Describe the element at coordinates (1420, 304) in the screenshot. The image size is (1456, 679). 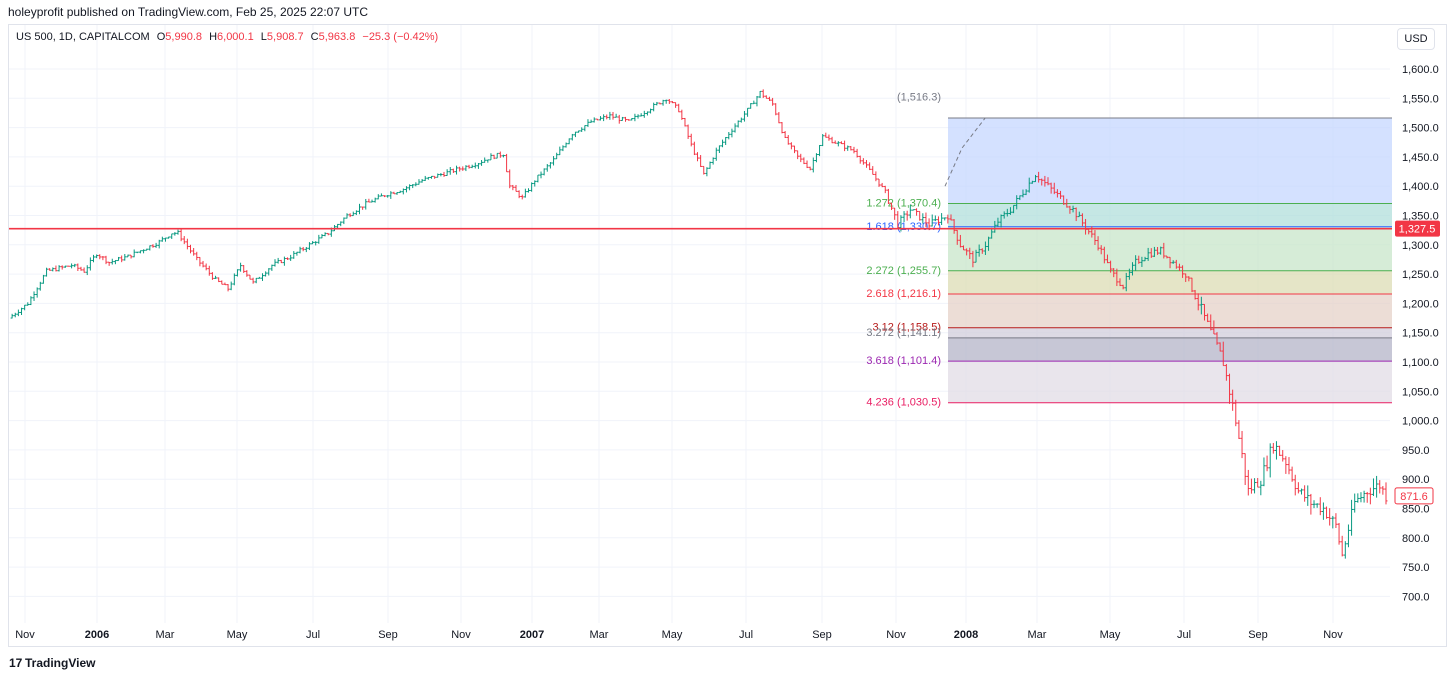
I see `y-tick-label: 1,200.0` at that location.